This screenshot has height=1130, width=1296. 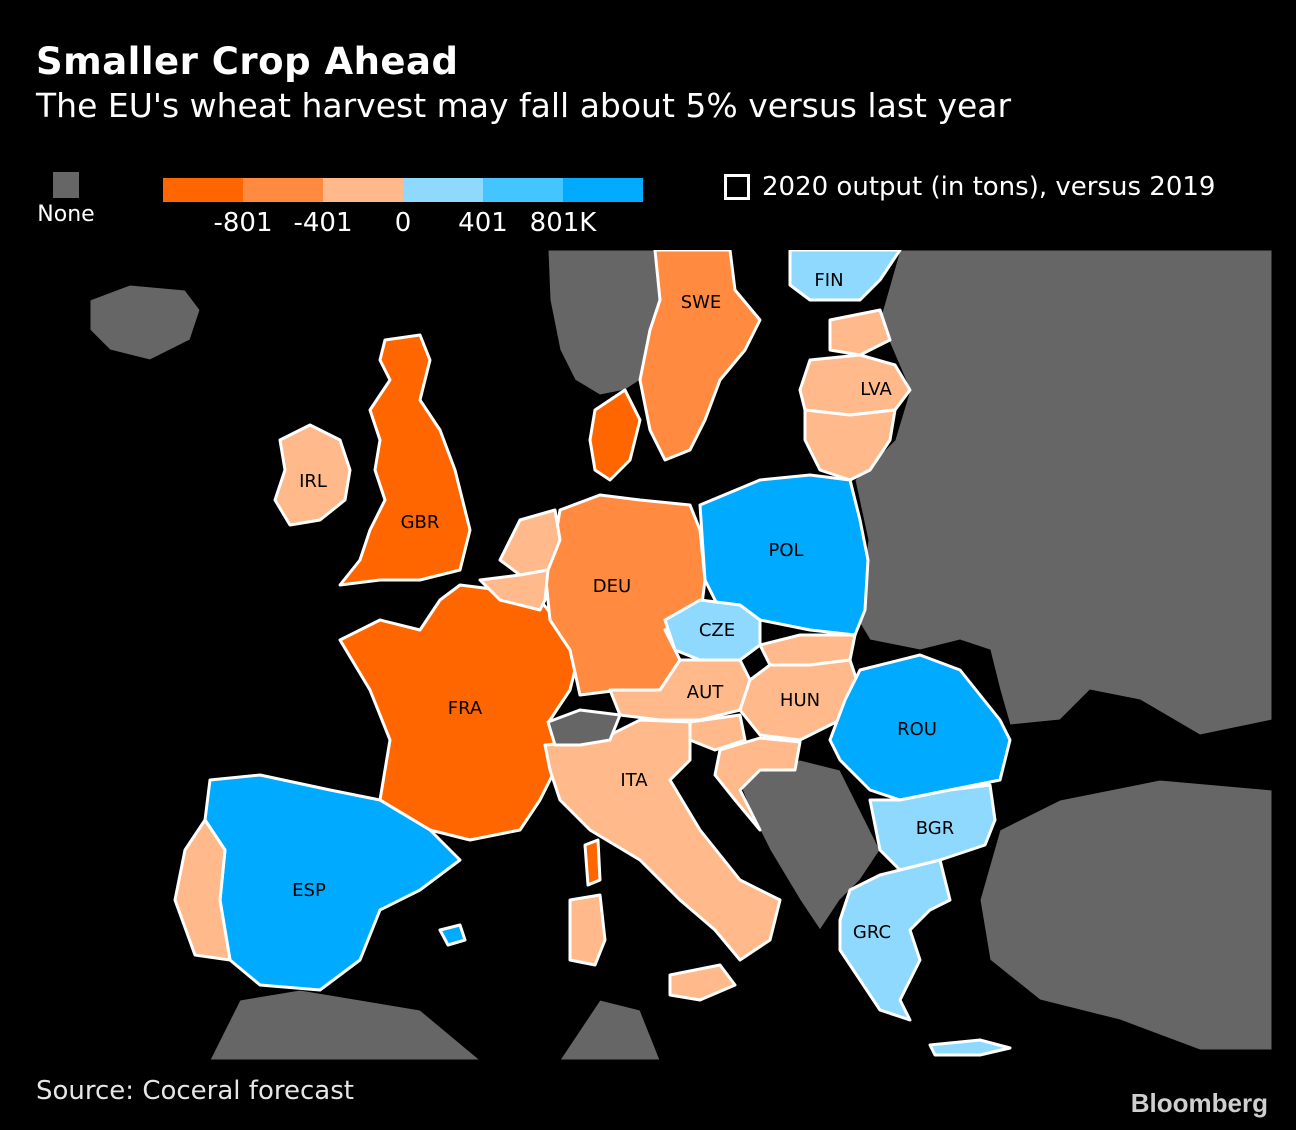 What do you see at coordinates (587, 930) in the screenshot?
I see `country-ita-sardinia` at bounding box center [587, 930].